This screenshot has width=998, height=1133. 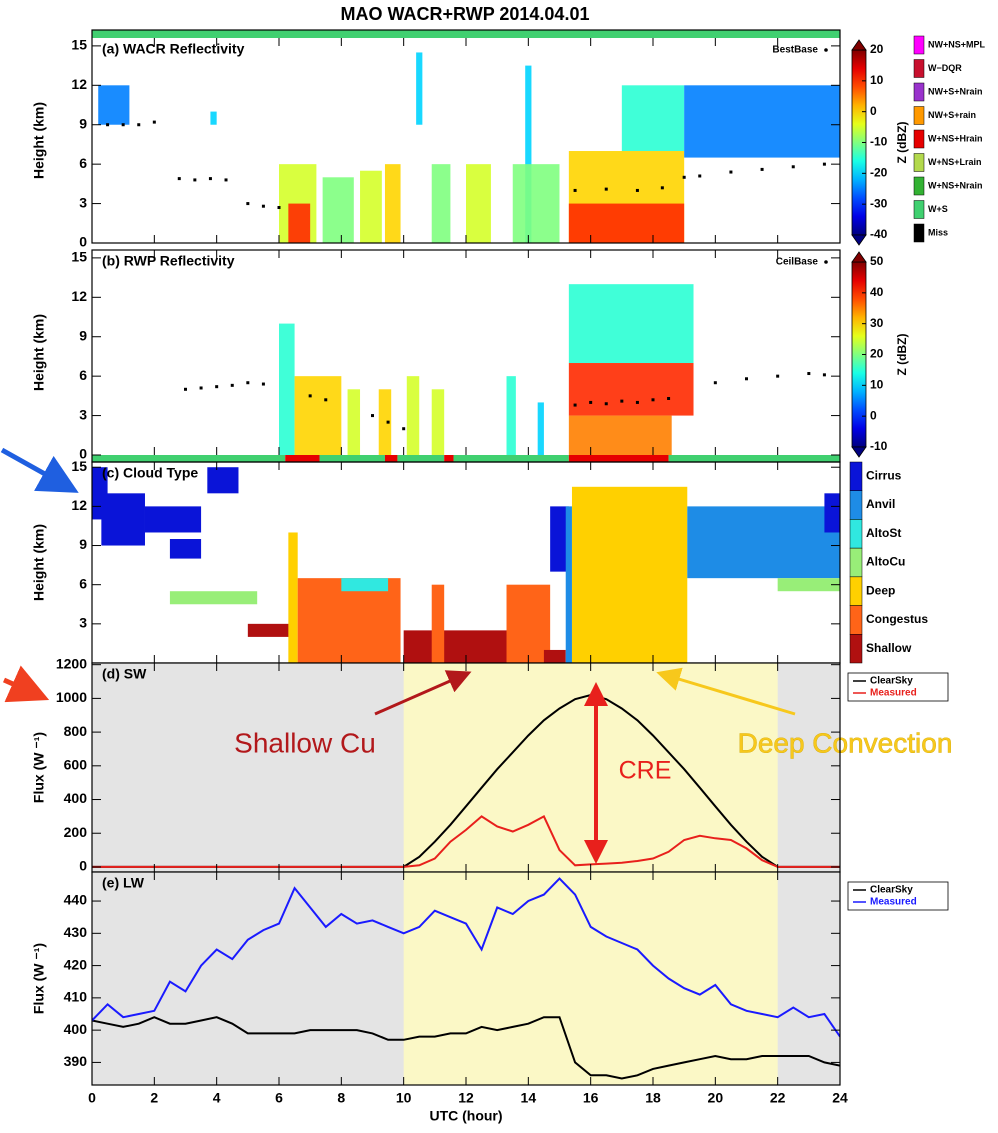 What do you see at coordinates (76, 900) in the screenshot?
I see `y-tick-label: 440` at bounding box center [76, 900].